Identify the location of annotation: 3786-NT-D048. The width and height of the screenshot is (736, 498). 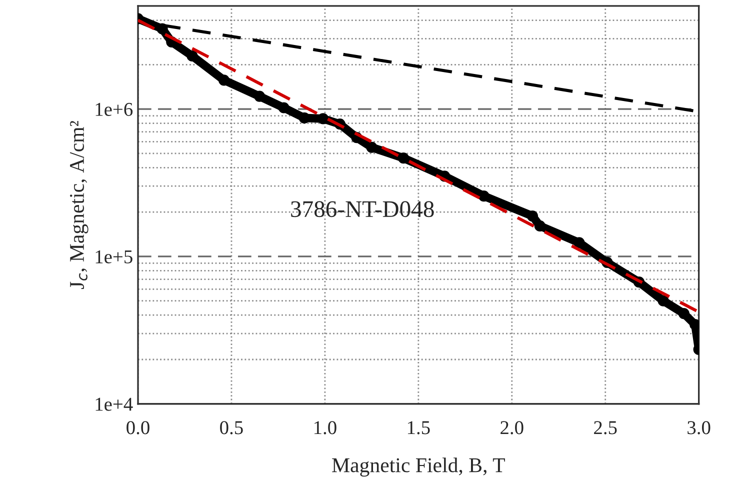
(362, 209).